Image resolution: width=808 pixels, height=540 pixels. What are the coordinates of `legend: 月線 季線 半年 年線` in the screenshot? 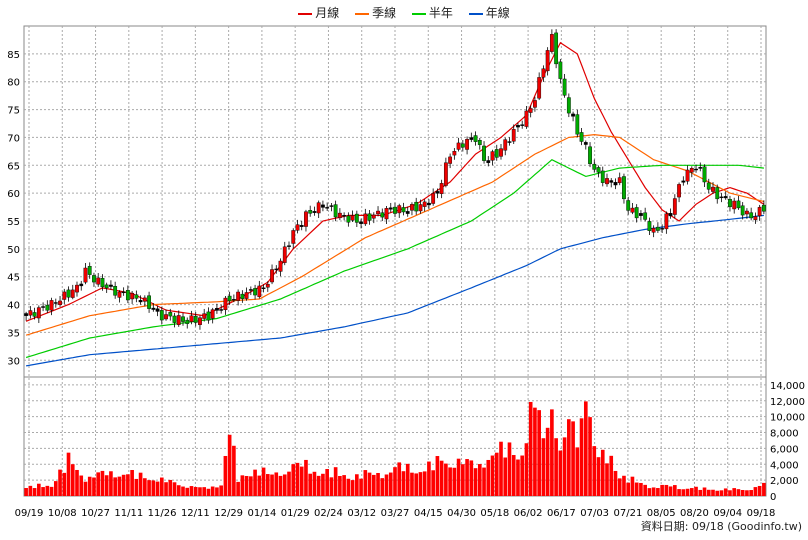 It's located at (404, 12).